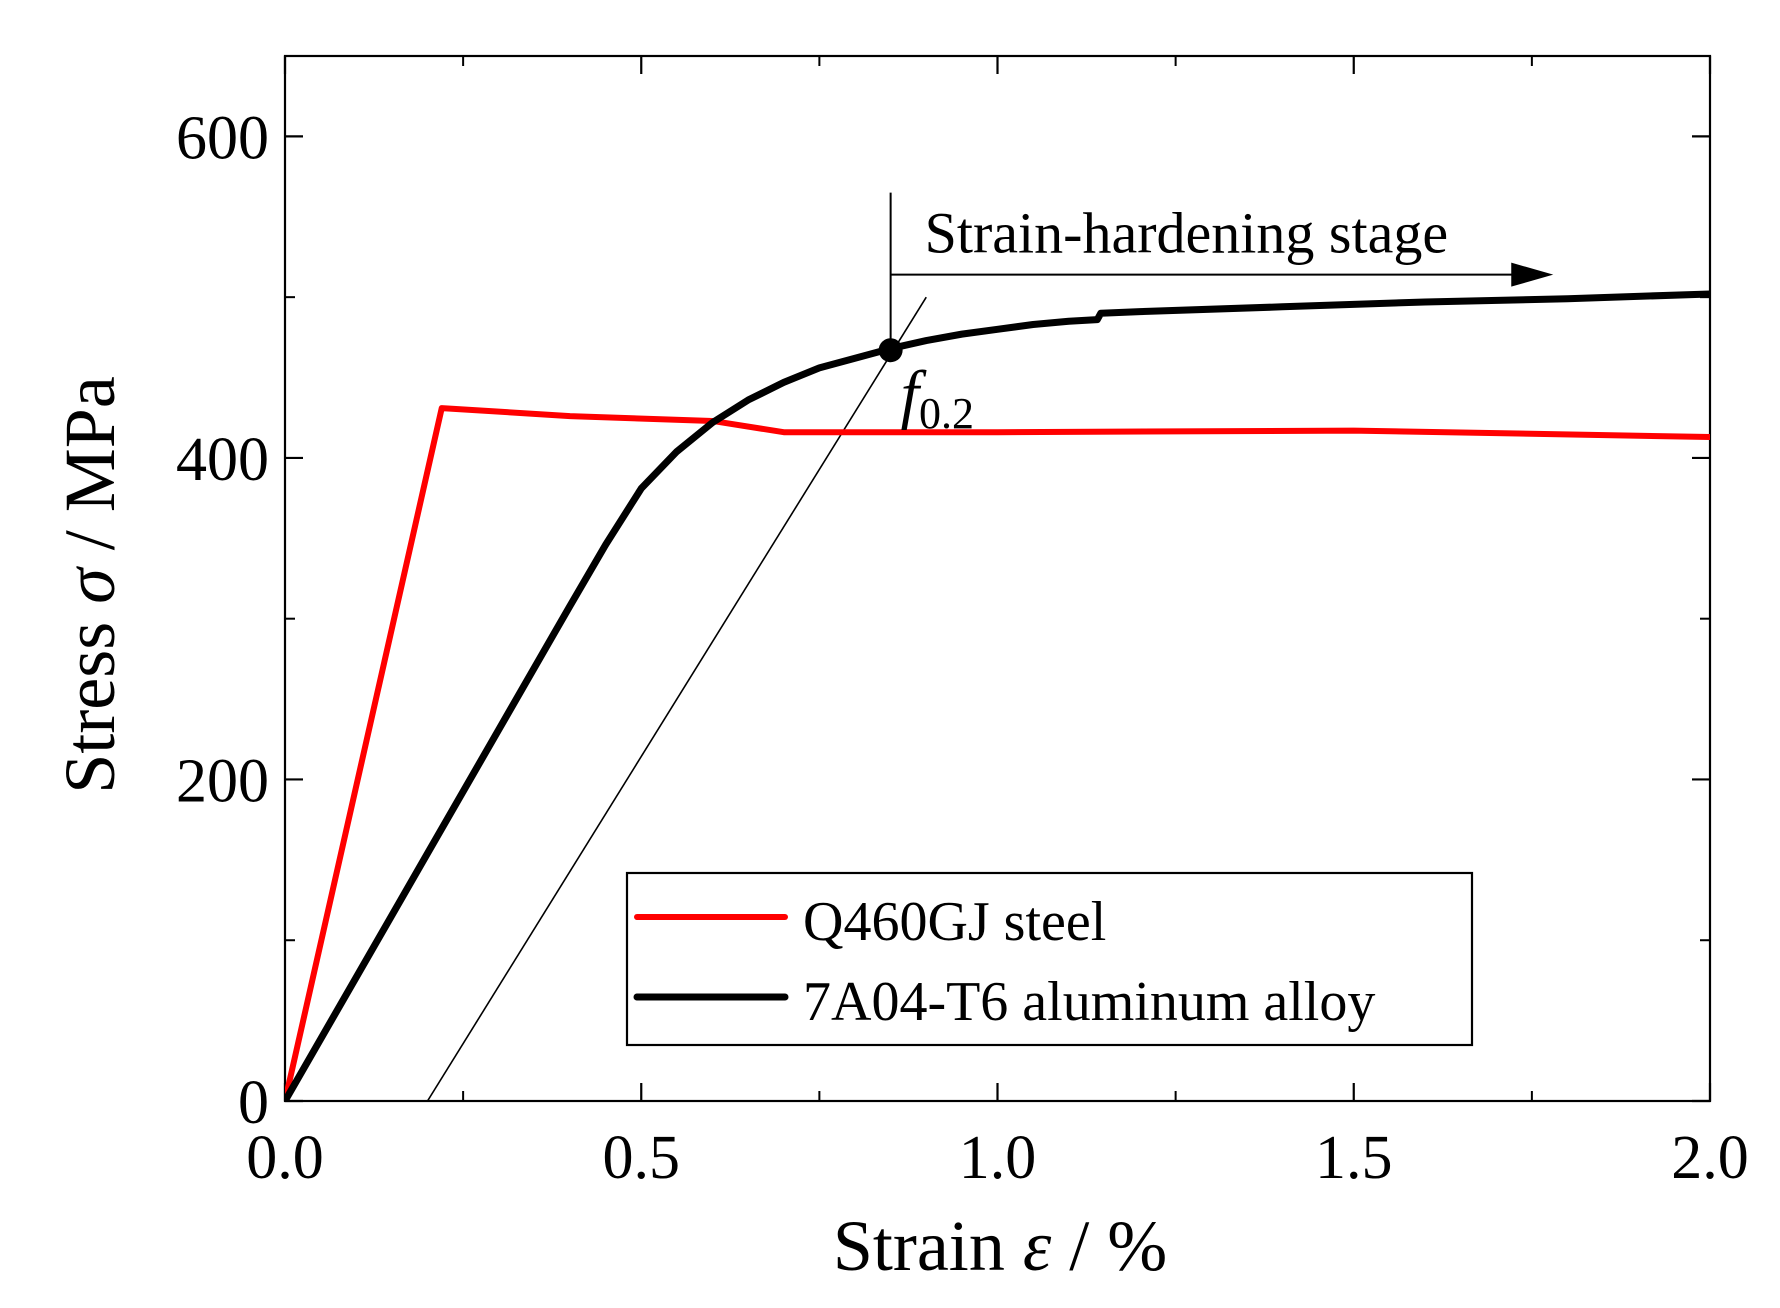 The image size is (1780, 1308). Describe the element at coordinates (998, 1158) in the screenshot. I see `x-tick-label: 1.0` at that location.